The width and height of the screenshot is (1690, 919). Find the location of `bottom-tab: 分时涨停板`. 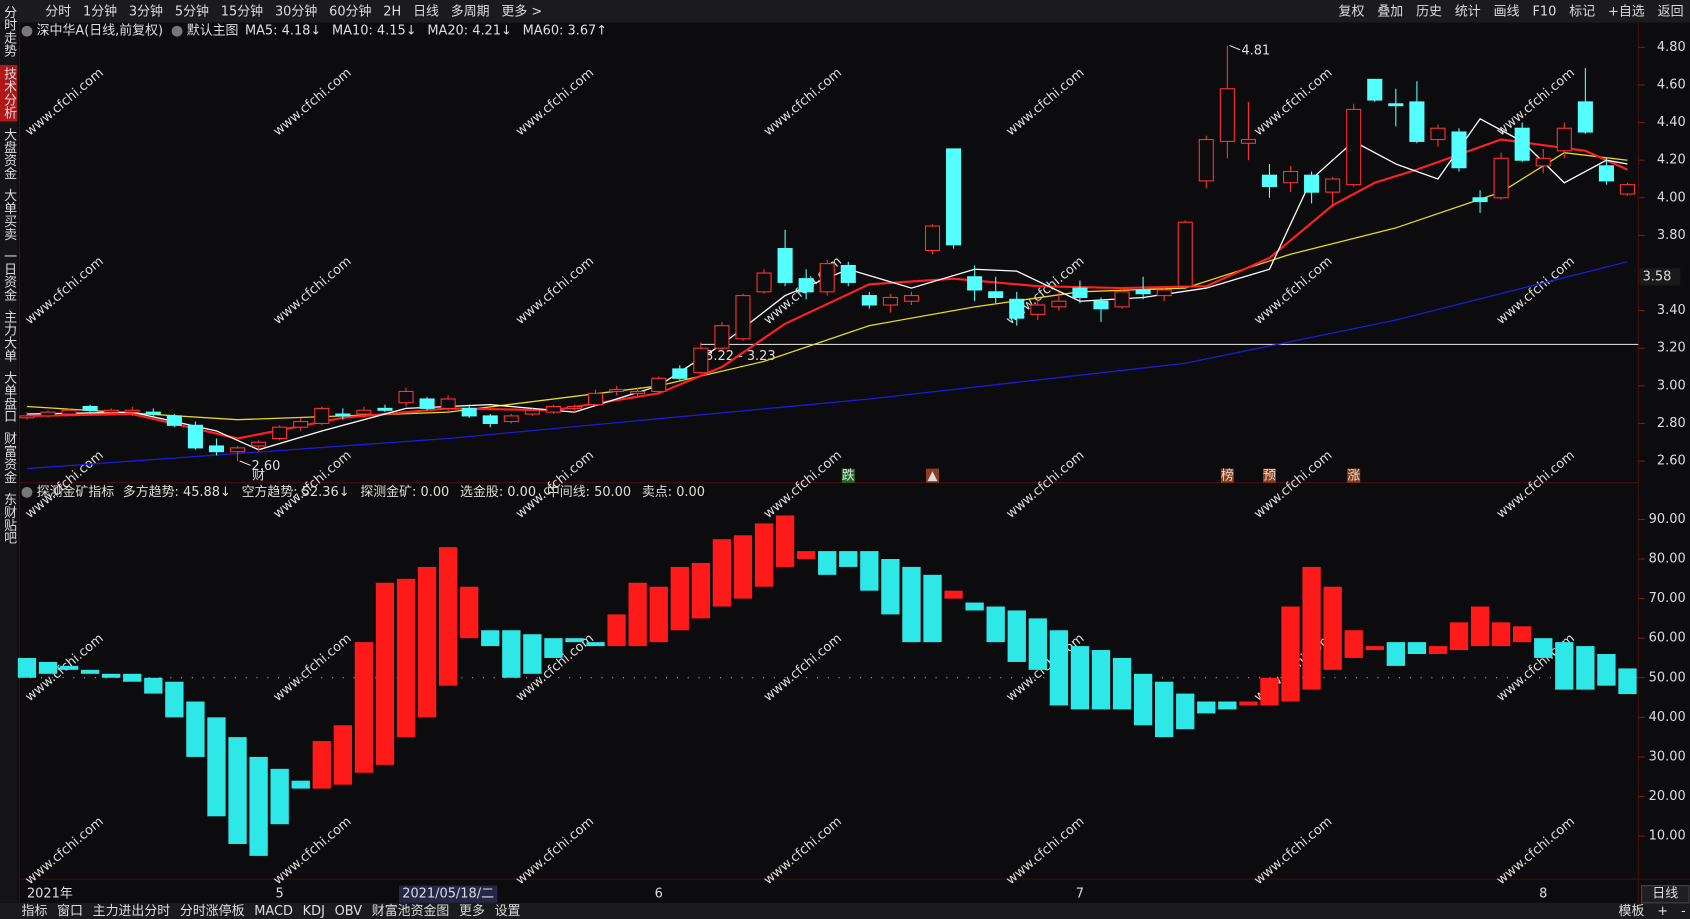

bottom-tab: 分时涨停板 is located at coordinates (212, 911).